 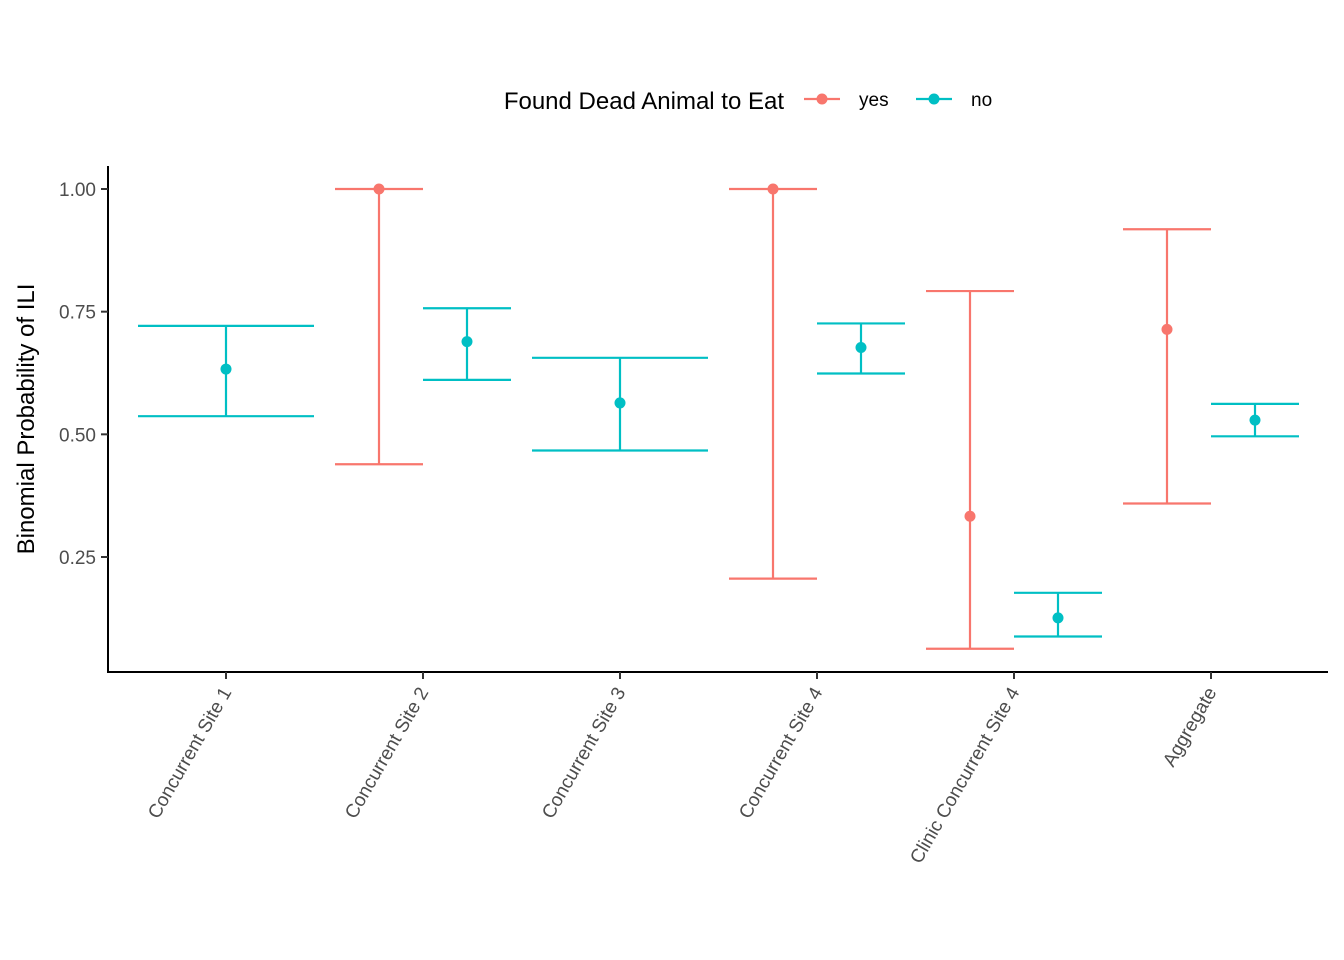 What do you see at coordinates (77, 558) in the screenshot?
I see `y-tick-label: 0.25` at bounding box center [77, 558].